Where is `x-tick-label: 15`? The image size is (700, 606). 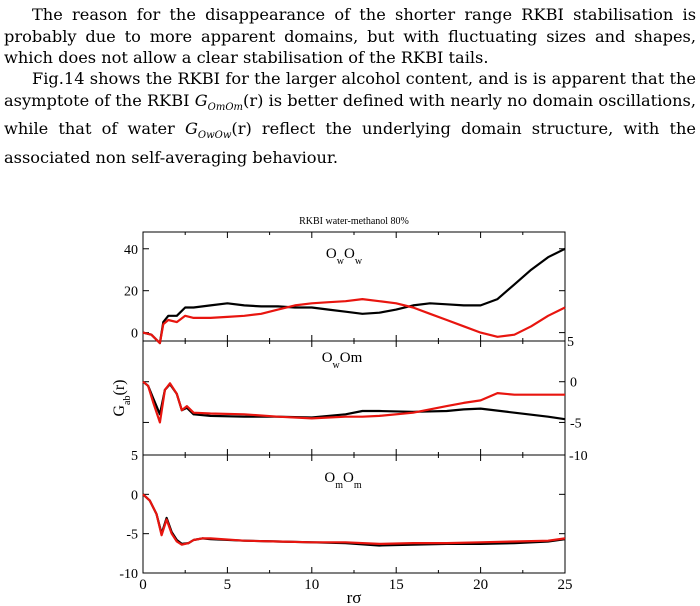
x-tick-label: 15 is located at coordinates (396, 585).